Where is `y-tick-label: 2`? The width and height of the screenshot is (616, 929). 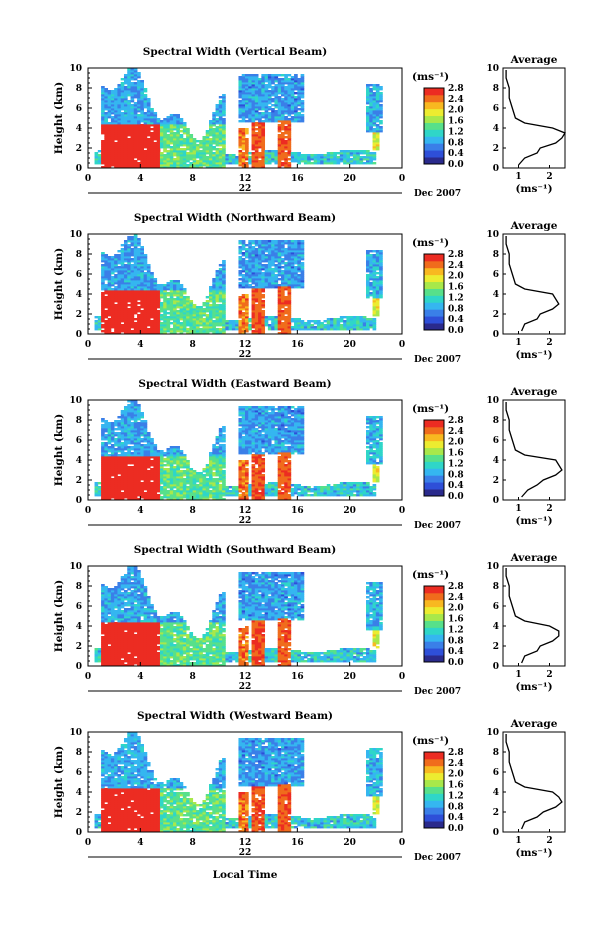 y-tick-label: 2 is located at coordinates (79, 315).